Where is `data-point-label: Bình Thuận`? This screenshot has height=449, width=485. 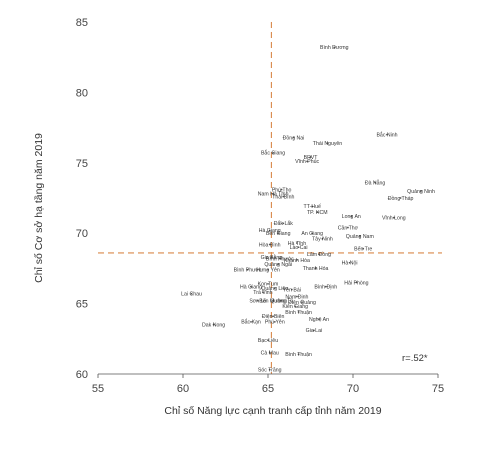
data-point-label: Bình Thuận is located at coordinates (298, 313).